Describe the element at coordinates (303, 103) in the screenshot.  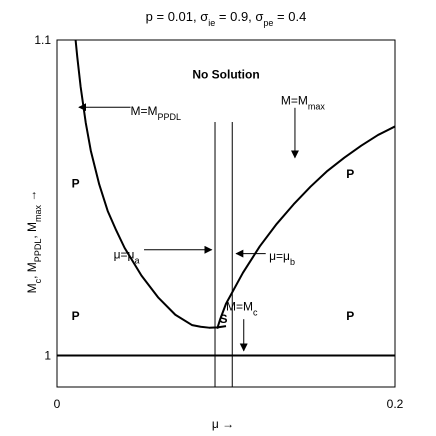
I see `ann-max-label: M=Mmax` at that location.